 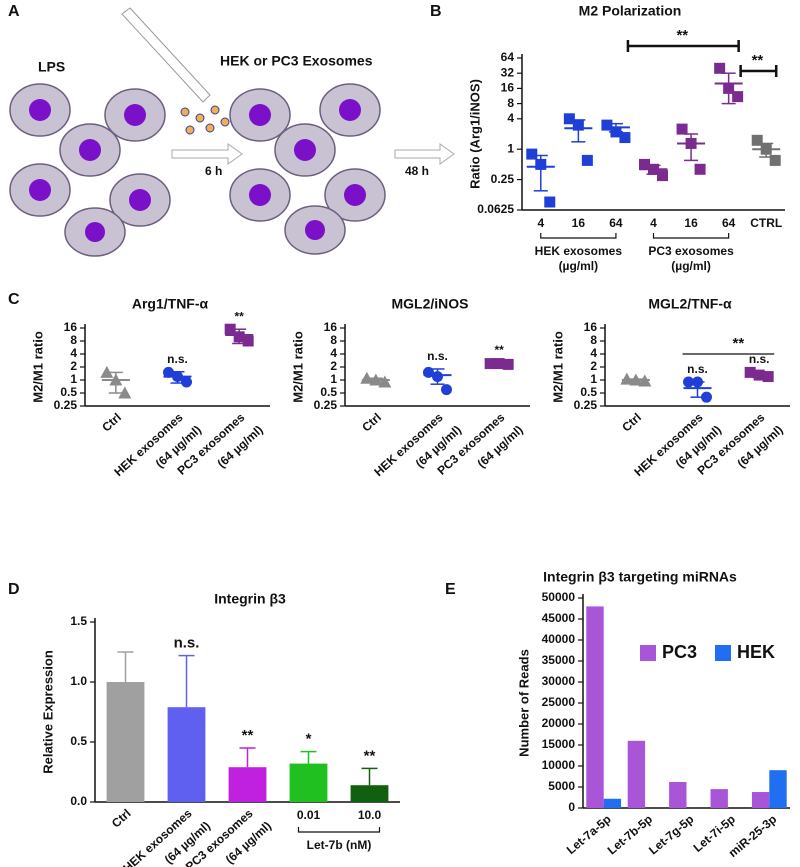 I want to click on y-tick-label: 40000, so click(x=559, y=639).